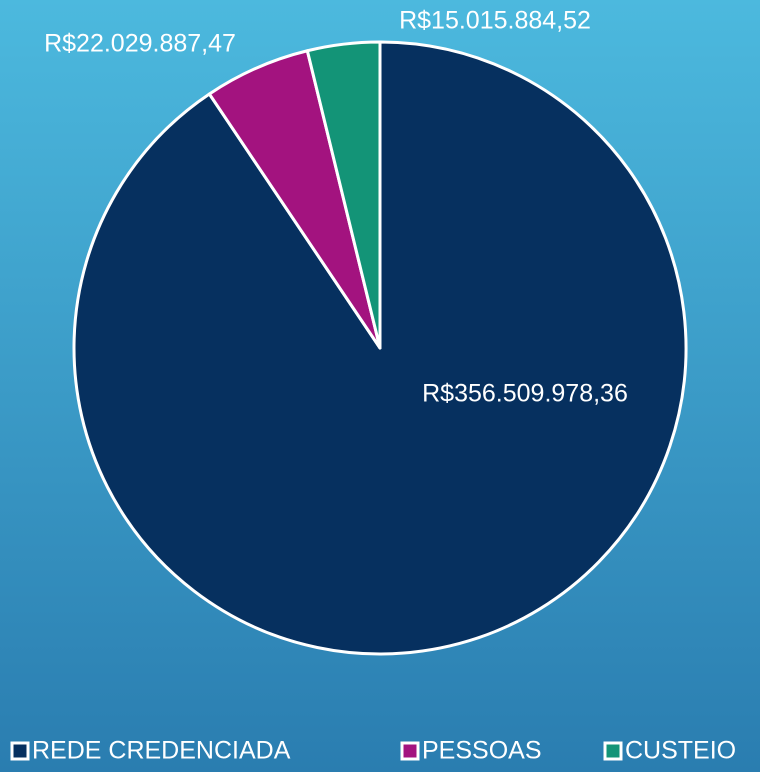 This screenshot has width=760, height=772. What do you see at coordinates (525, 394) in the screenshot?
I see `data-label: R$356.509.978,36` at bounding box center [525, 394].